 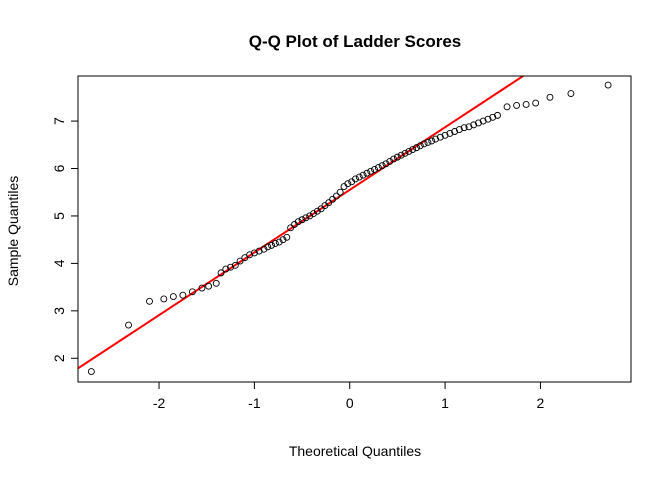 What do you see at coordinates (445, 403) in the screenshot?
I see `x-tick-label: 1` at bounding box center [445, 403].